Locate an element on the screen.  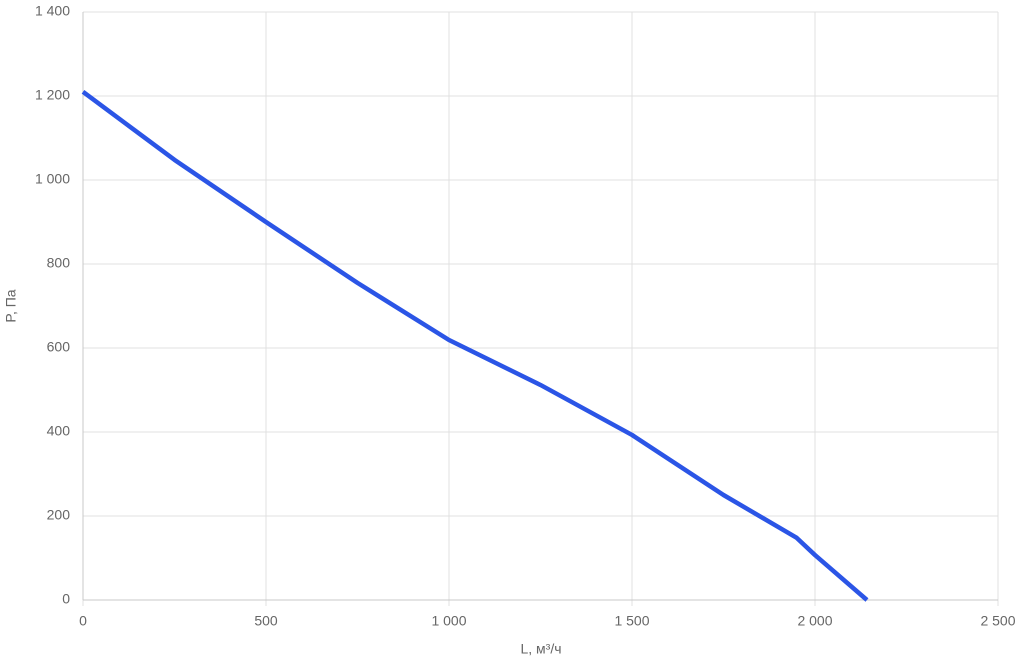
x-tick-label: 500 is located at coordinates (266, 621).